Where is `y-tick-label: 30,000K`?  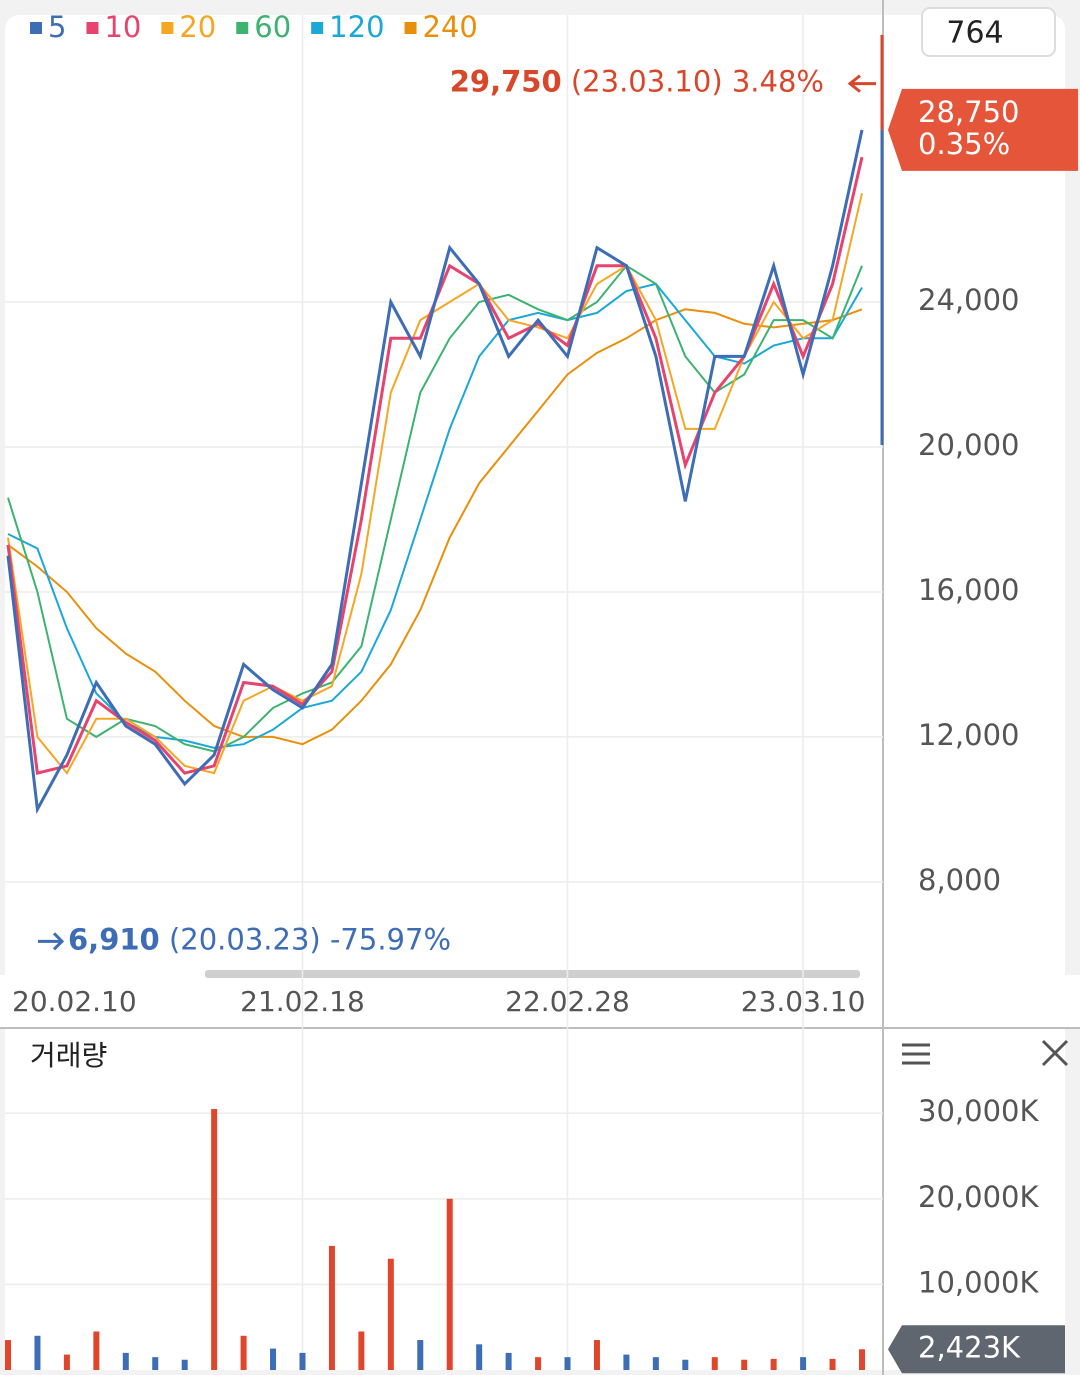 y-tick-label: 30,000K is located at coordinates (978, 1111).